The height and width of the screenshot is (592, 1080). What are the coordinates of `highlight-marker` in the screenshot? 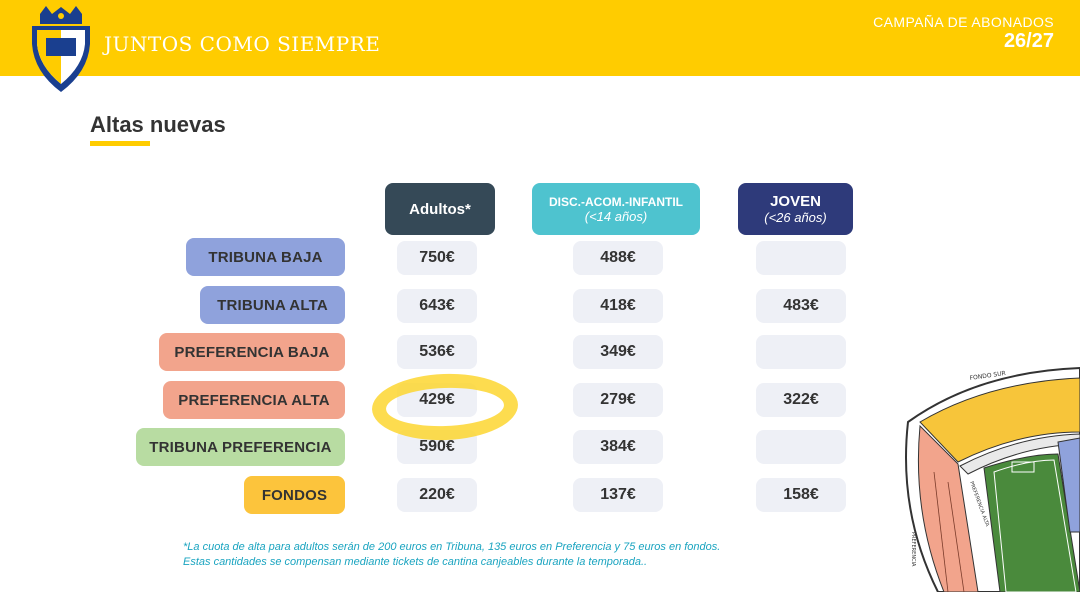 It's located at (445, 407).